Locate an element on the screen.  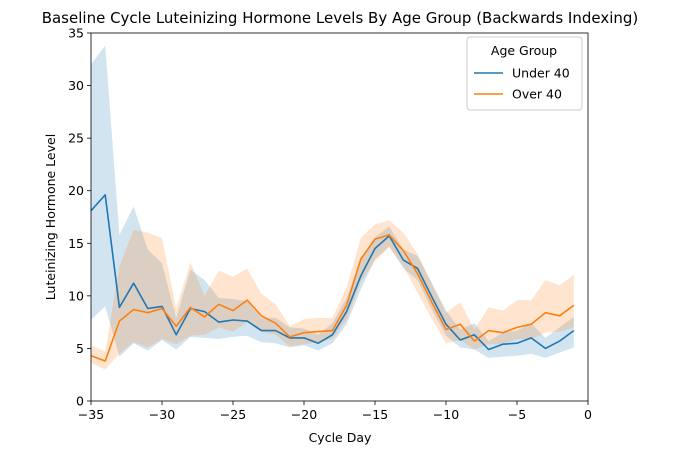
y-tick-label: 35 is located at coordinates (76, 33).